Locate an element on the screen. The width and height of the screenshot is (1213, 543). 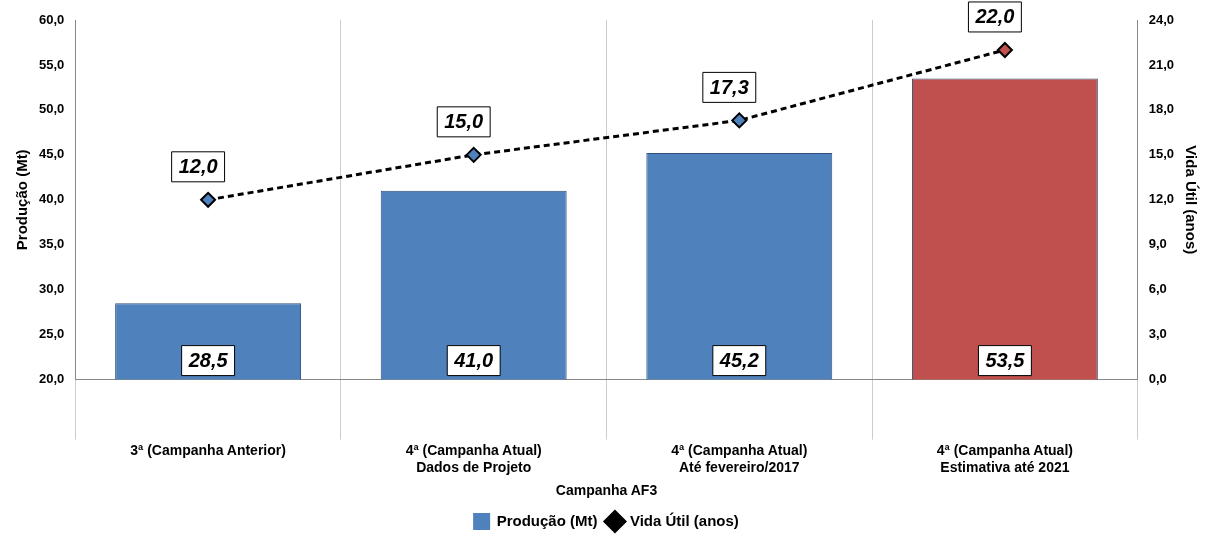
y2-tick-label: 3,0 is located at coordinates (1157, 334).